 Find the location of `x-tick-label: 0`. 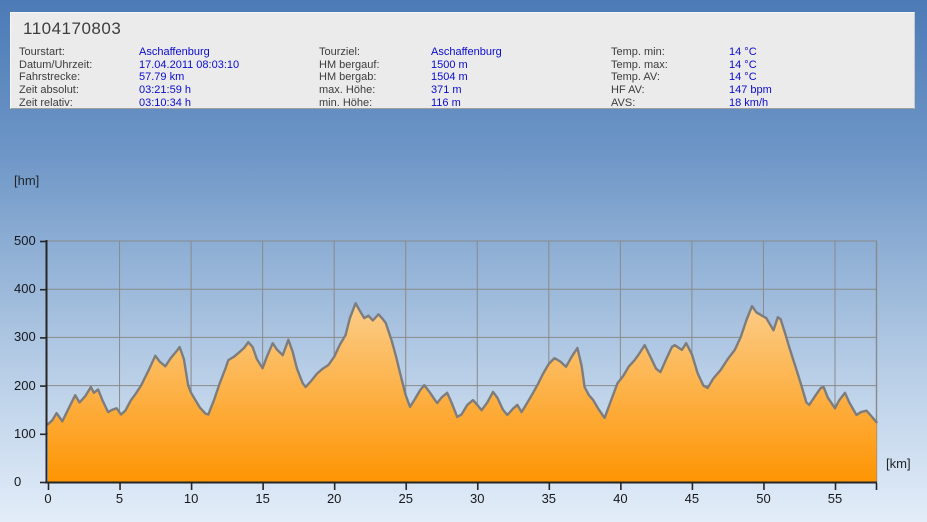

x-tick-label: 0 is located at coordinates (48, 498).